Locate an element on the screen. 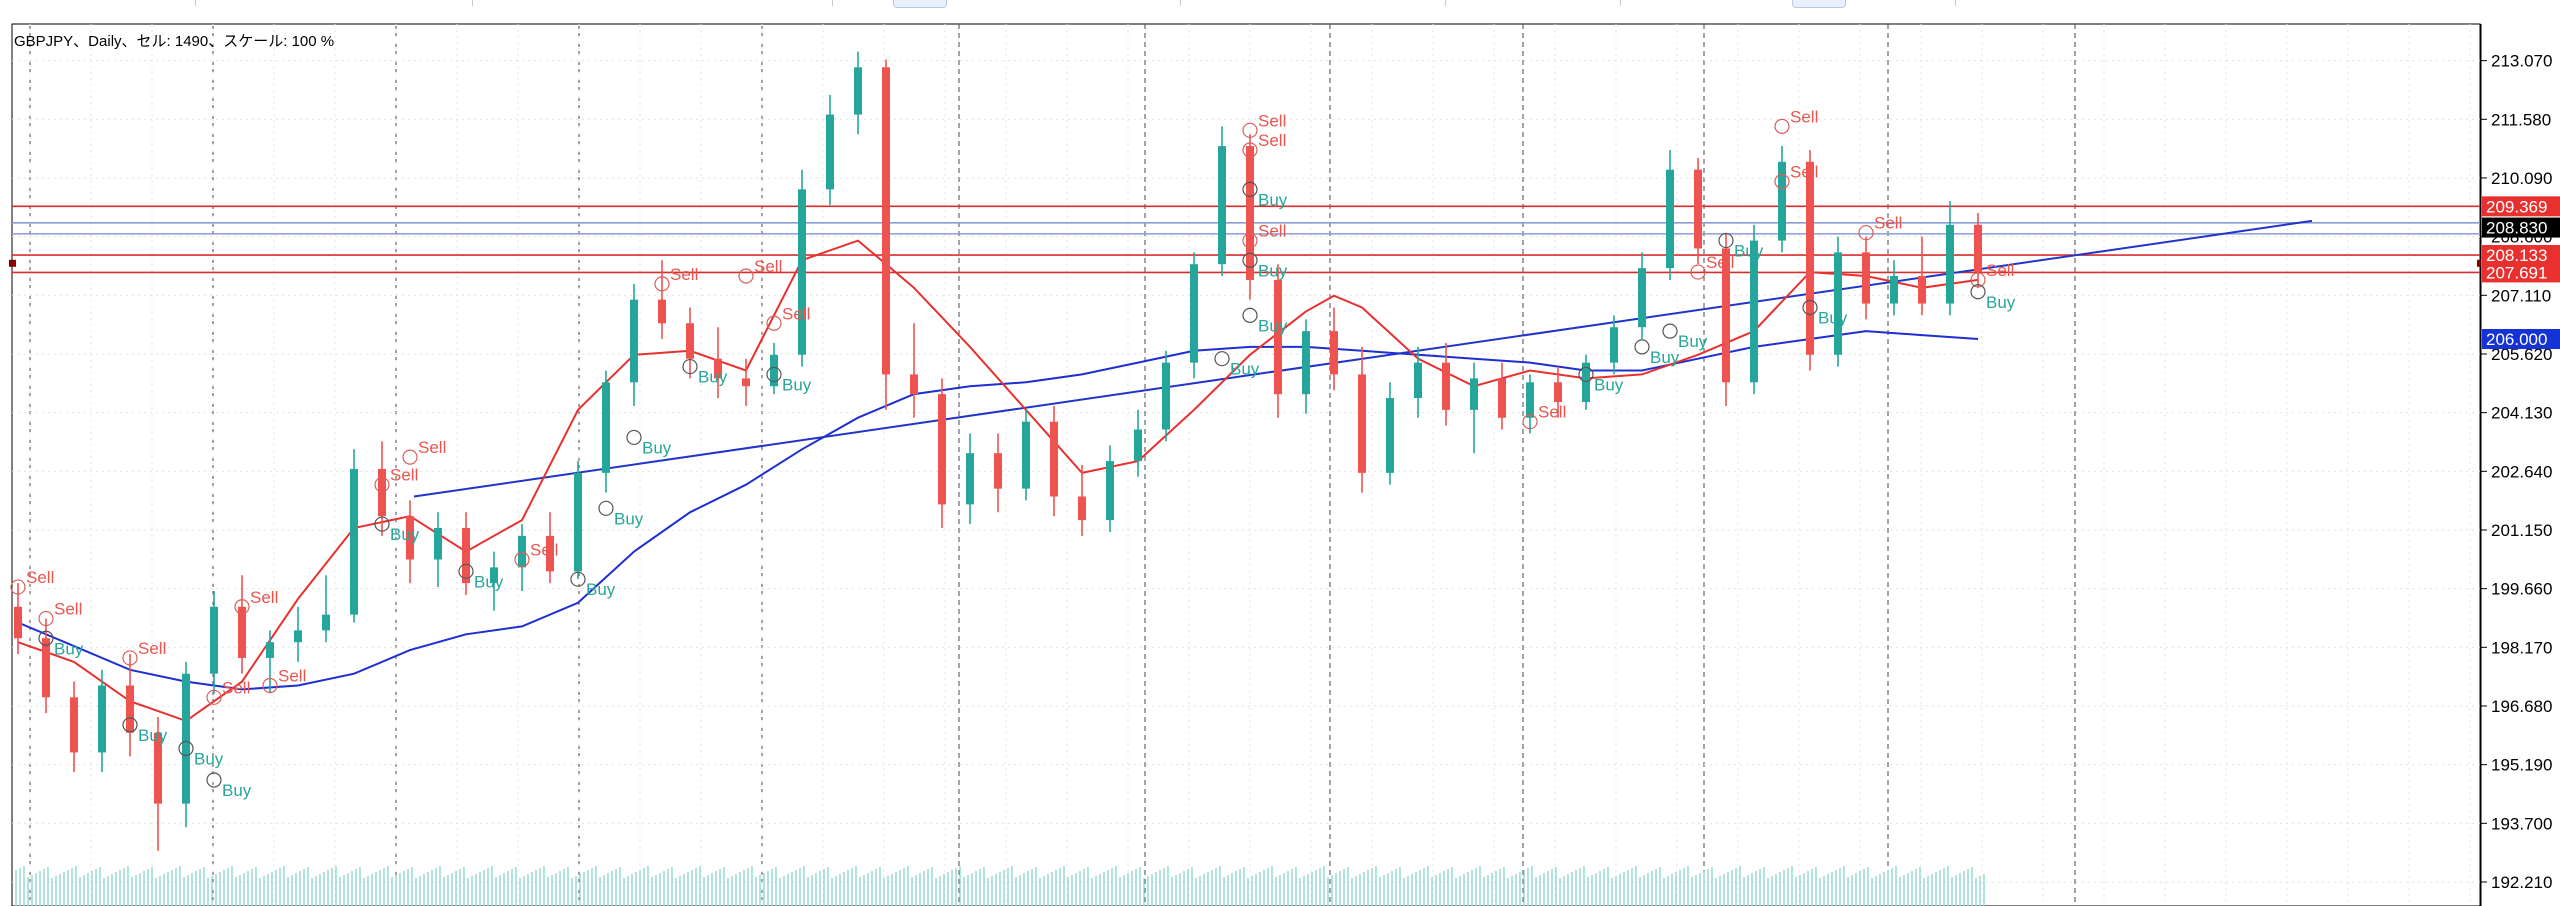  price-label-text: 207.691 is located at coordinates (2516, 272).